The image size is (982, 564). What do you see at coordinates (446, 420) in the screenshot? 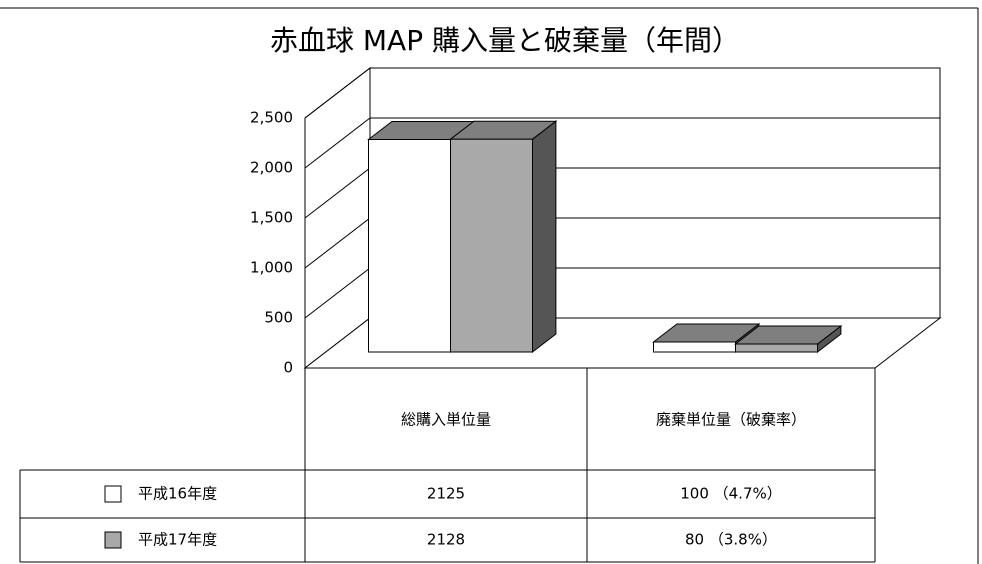
I see `table-header: 総購入単位量` at bounding box center [446, 420].